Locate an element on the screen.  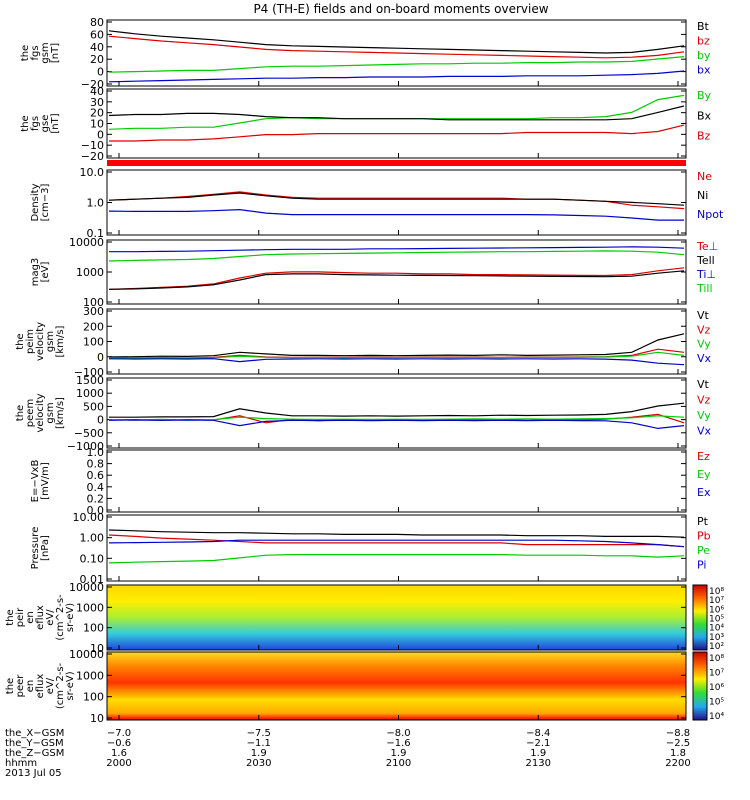
y-axis-label: the peim velocity gsm [km/s] is located at coordinates (40, 341).